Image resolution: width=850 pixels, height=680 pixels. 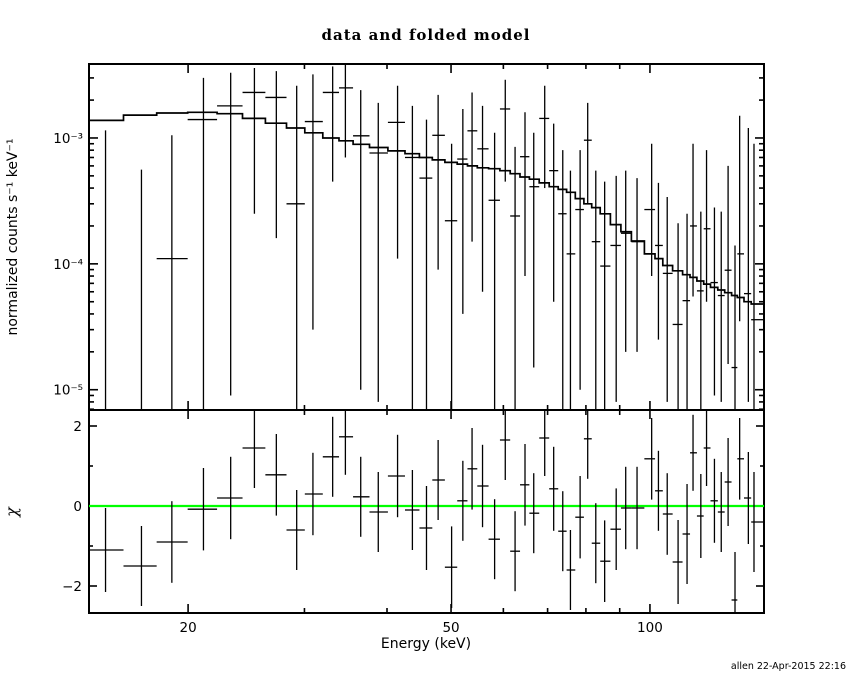 What do you see at coordinates (77, 427) in the screenshot?
I see `y-tick-label-bottom: 2` at bounding box center [77, 427].